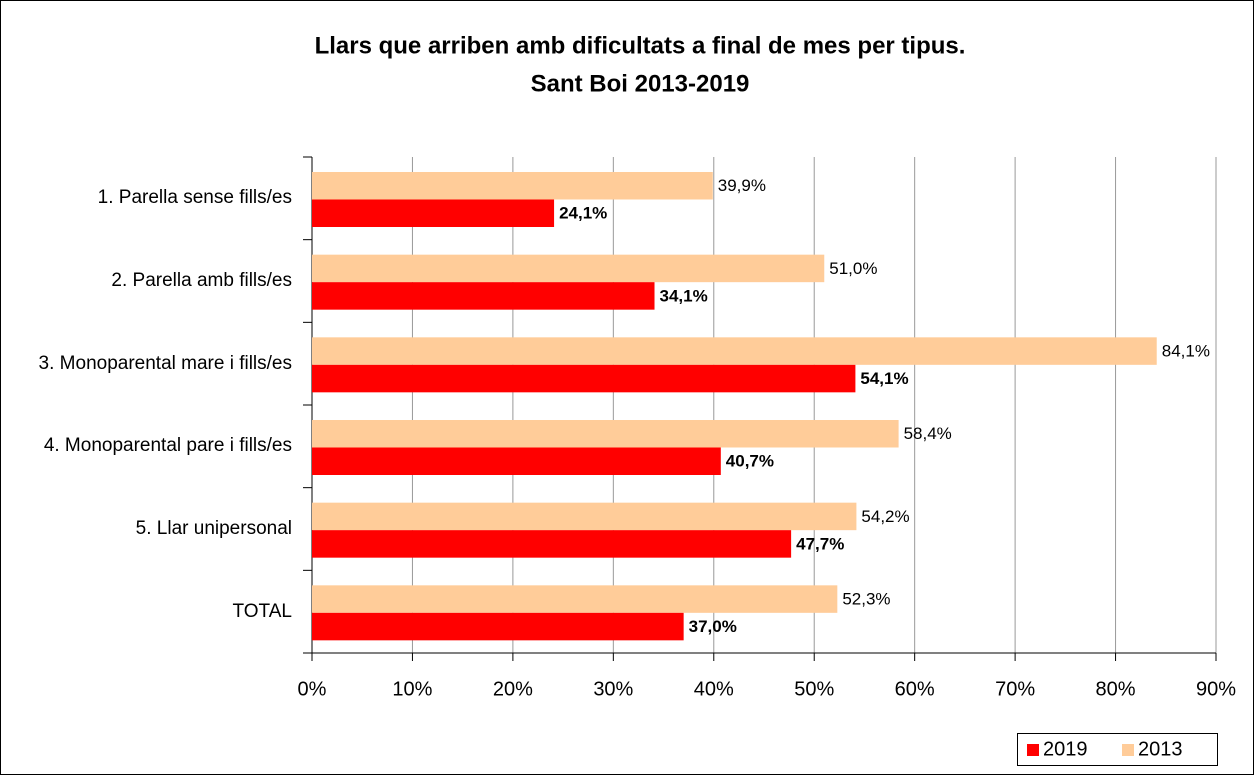  What do you see at coordinates (853, 268) in the screenshot?
I see `data-label: 51,0%` at bounding box center [853, 268].